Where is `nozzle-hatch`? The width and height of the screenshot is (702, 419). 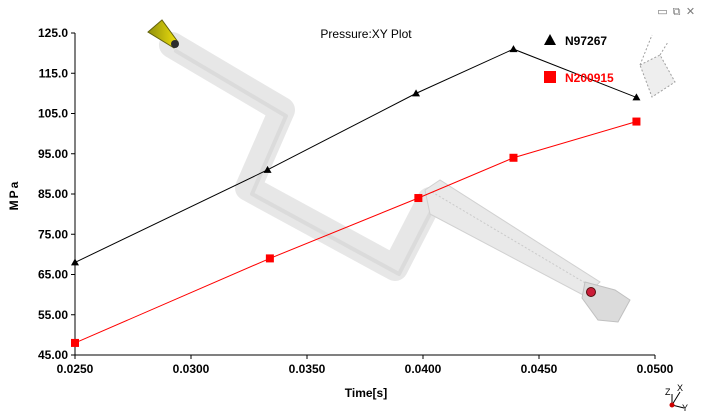
nozzle-hatch is located at coordinates (512, 239).